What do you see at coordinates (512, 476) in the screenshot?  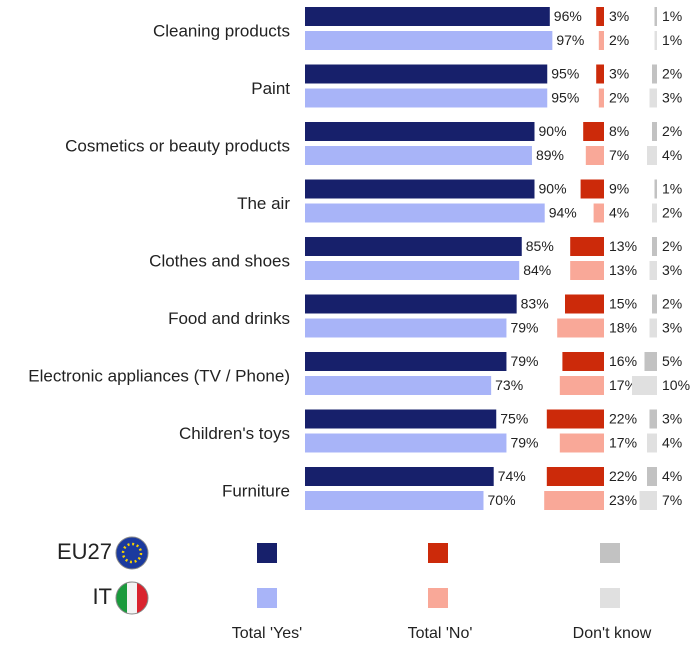 I see `value-label: 74%` at bounding box center [512, 476].